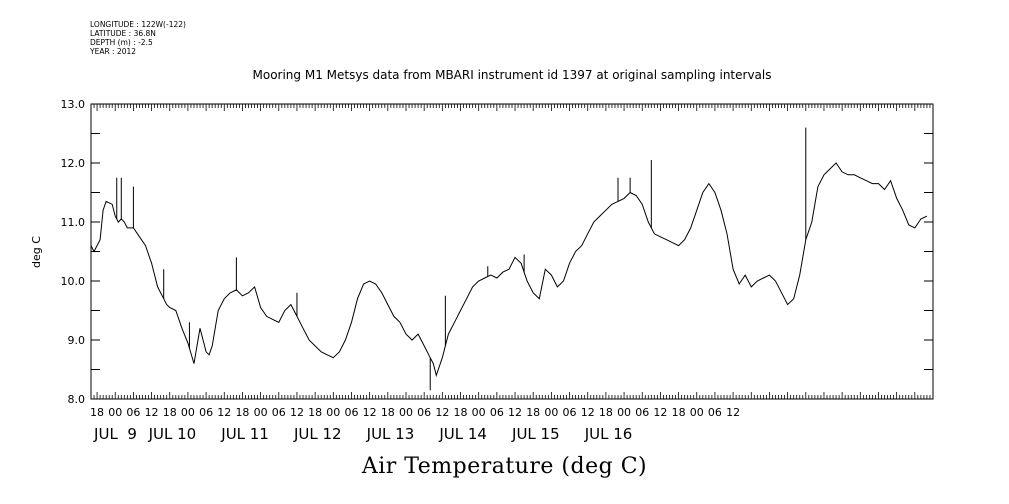 Image resolution: width=1009 pixels, height=504 pixels. Describe the element at coordinates (73, 104) in the screenshot. I see `y-tick-label: 13.0` at that location.